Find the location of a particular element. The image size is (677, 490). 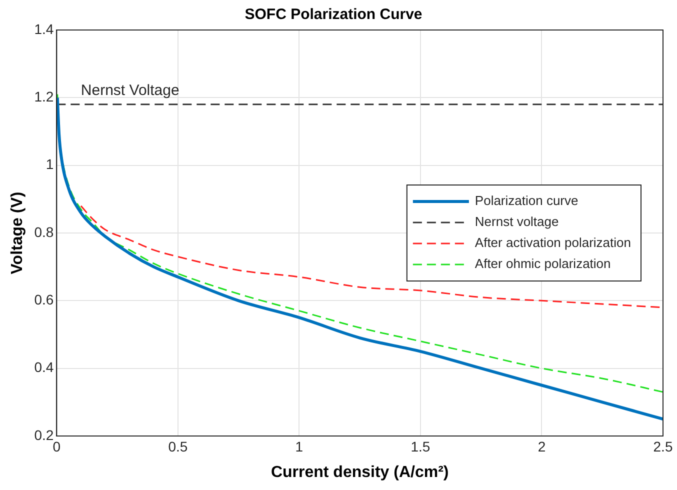

x-tick-label: 1.5 is located at coordinates (420, 446).